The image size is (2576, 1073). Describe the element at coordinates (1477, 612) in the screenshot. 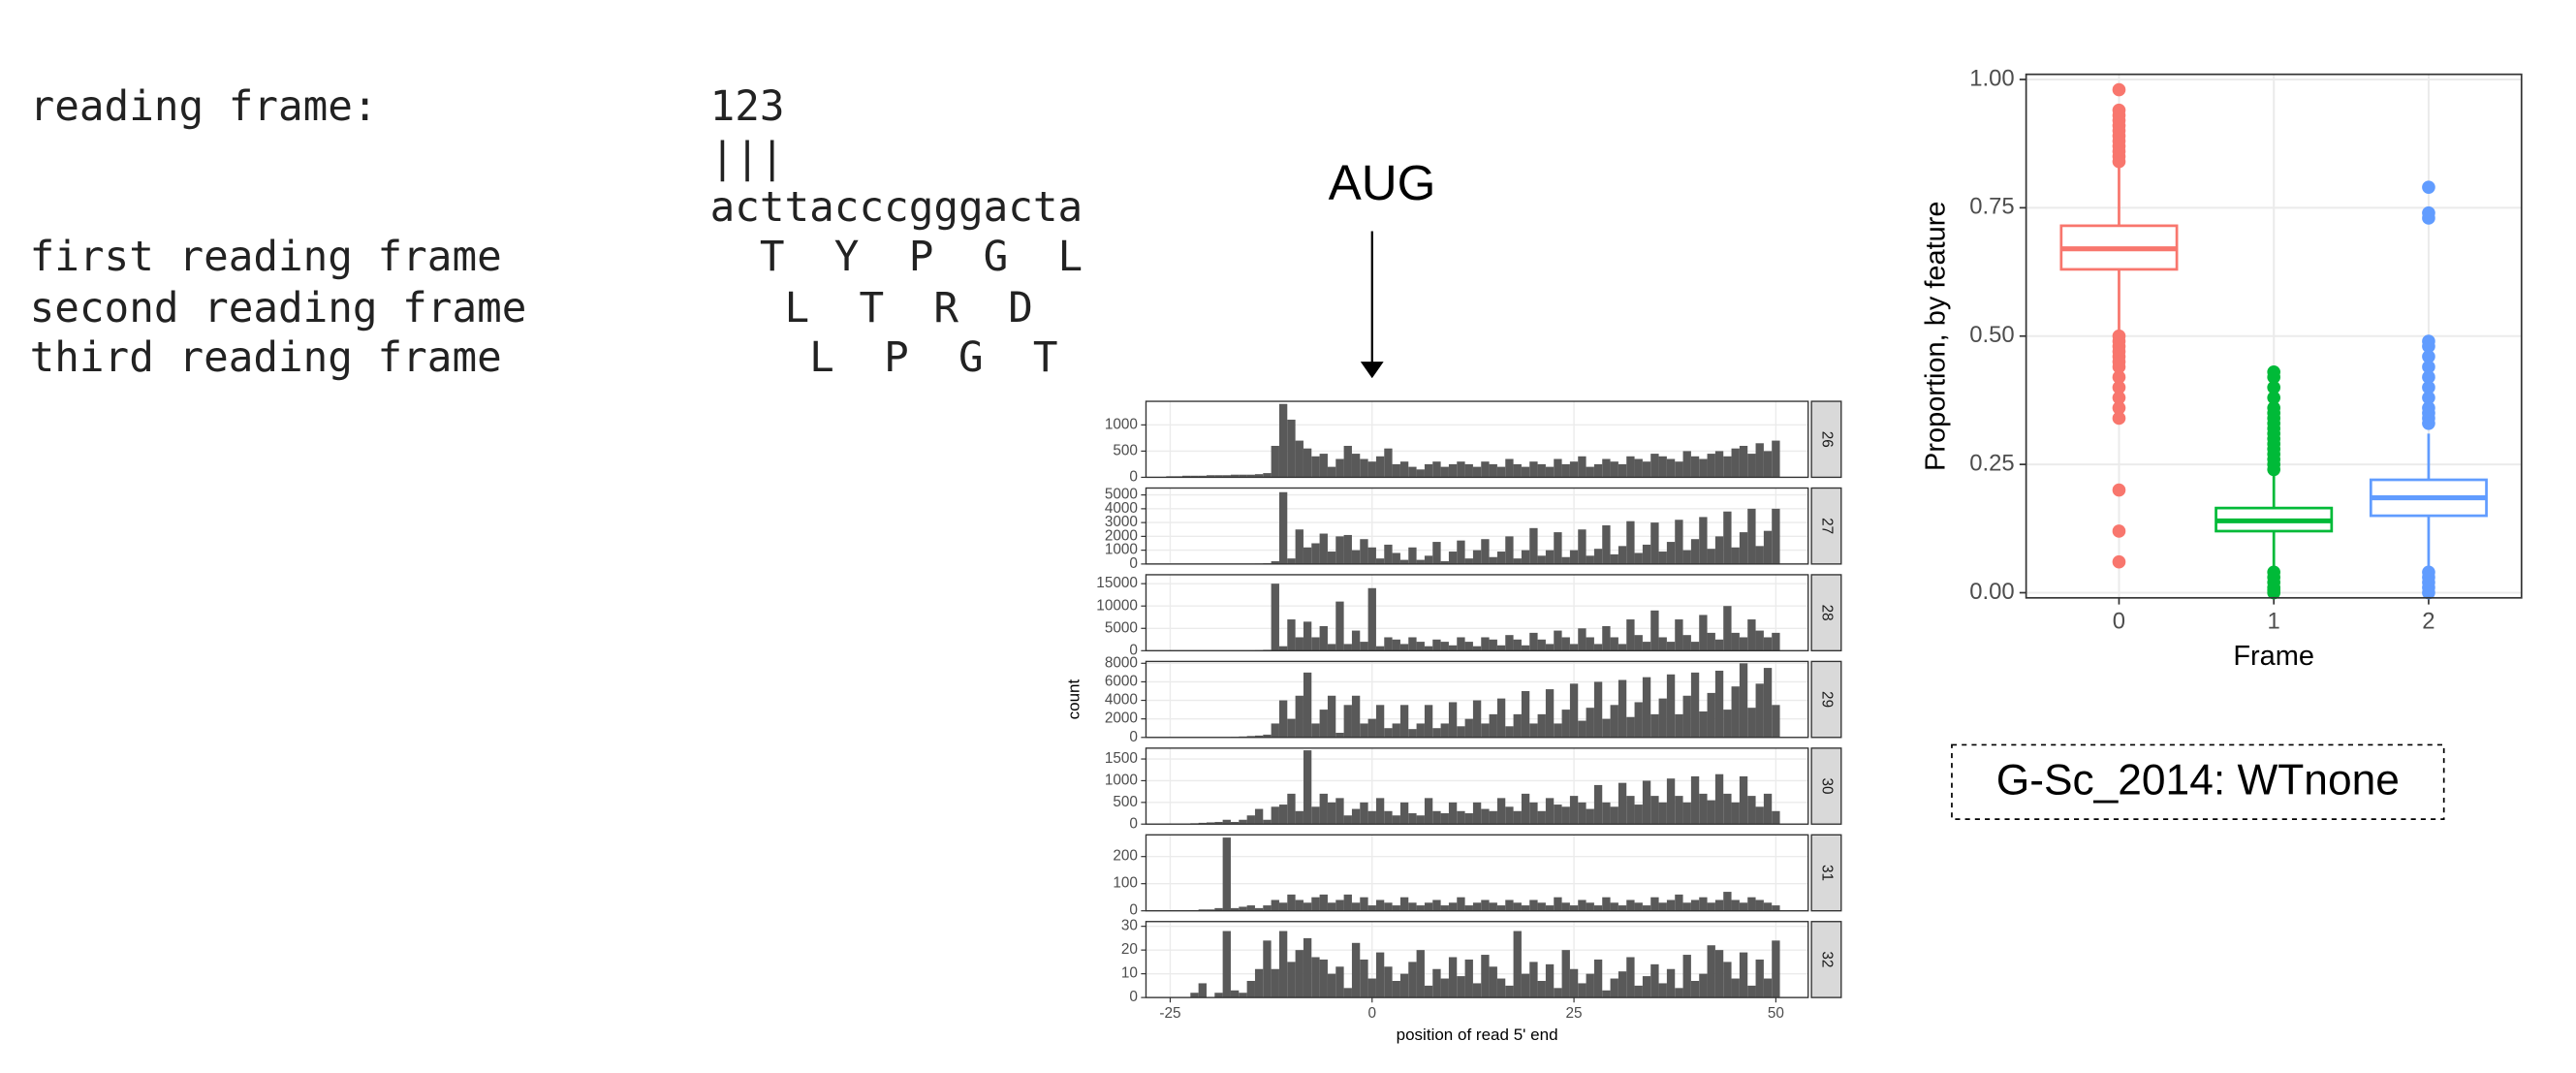

I see `panel-background` at that location.